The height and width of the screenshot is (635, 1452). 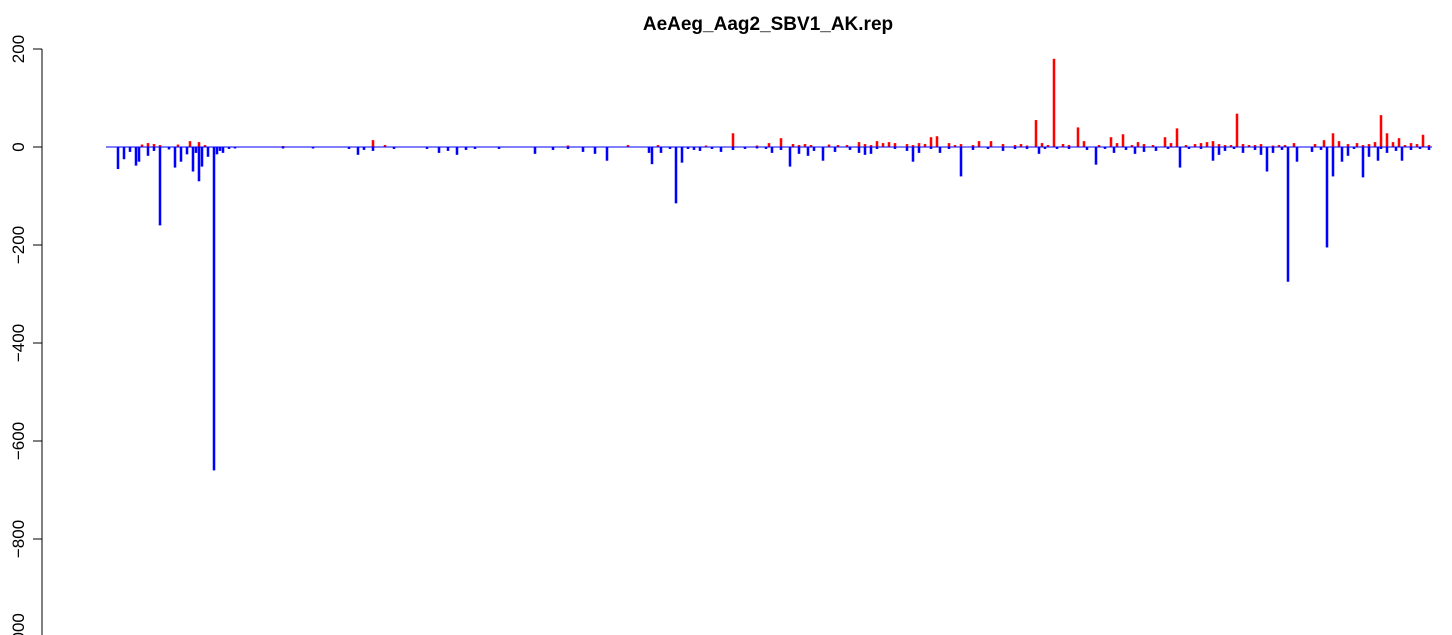 What do you see at coordinates (18, 441) in the screenshot?
I see `y-tick-label: −600` at bounding box center [18, 441].